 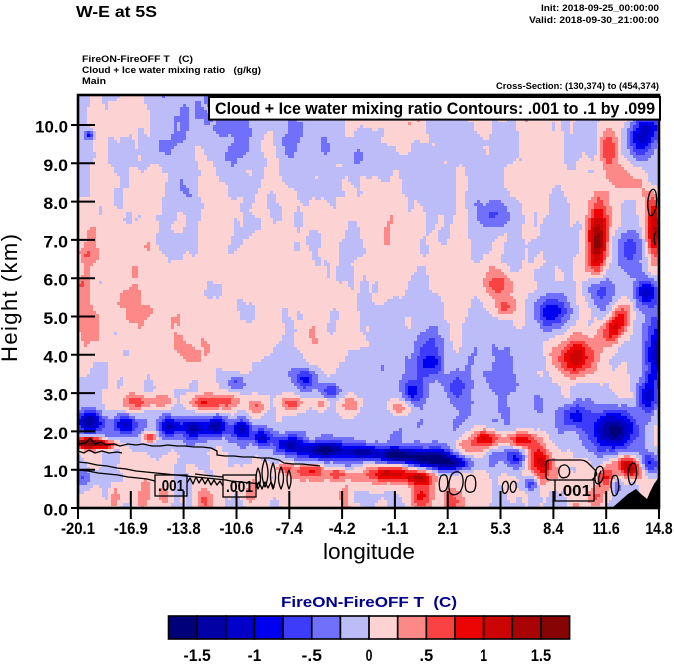 What do you see at coordinates (55, 434) in the screenshot?
I see `svg-text: 2.0` at bounding box center [55, 434].